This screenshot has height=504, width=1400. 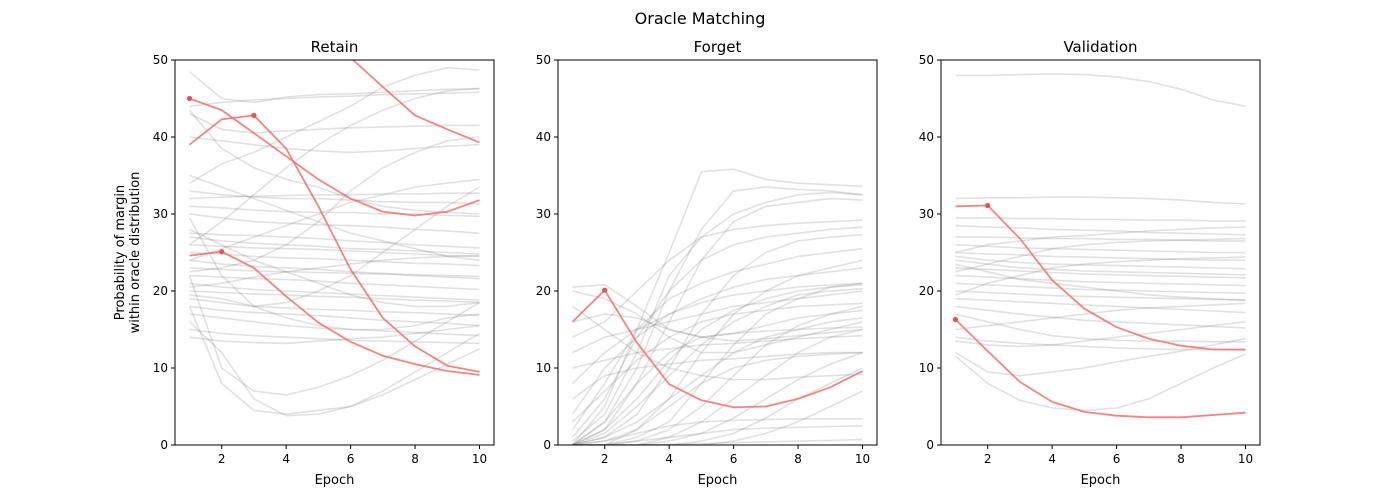 What do you see at coordinates (1100, 47) in the screenshot?
I see `chart-title: Validation` at bounding box center [1100, 47].